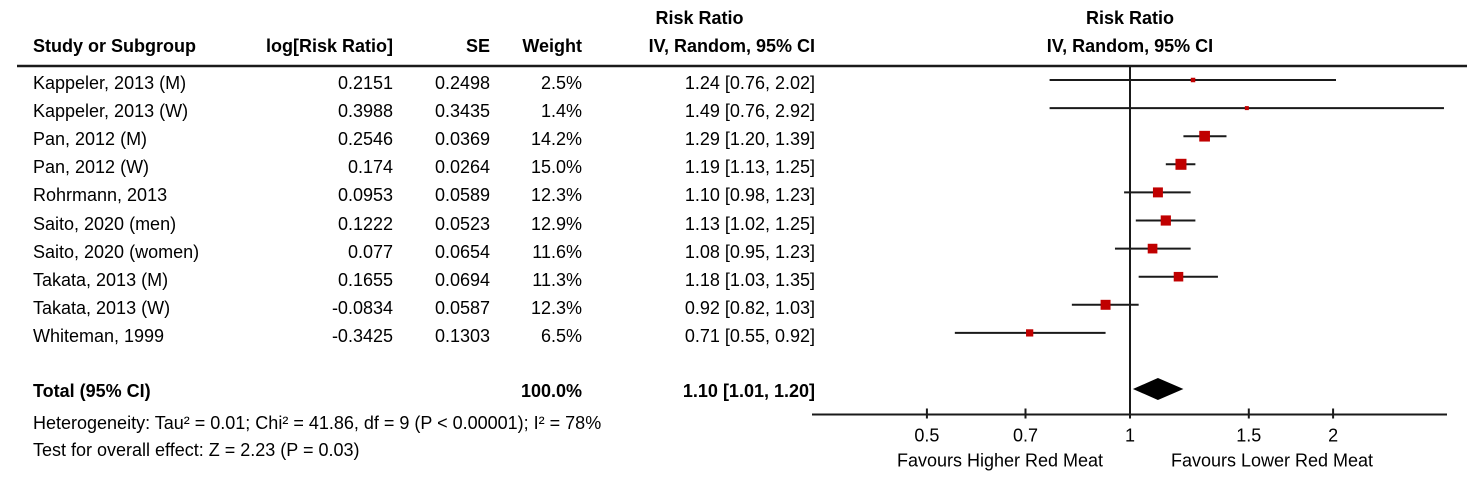 This screenshot has height=486, width=1480. What do you see at coordinates (99, 335) in the screenshot?
I see `study-label: Whiteman, 1999` at bounding box center [99, 335].